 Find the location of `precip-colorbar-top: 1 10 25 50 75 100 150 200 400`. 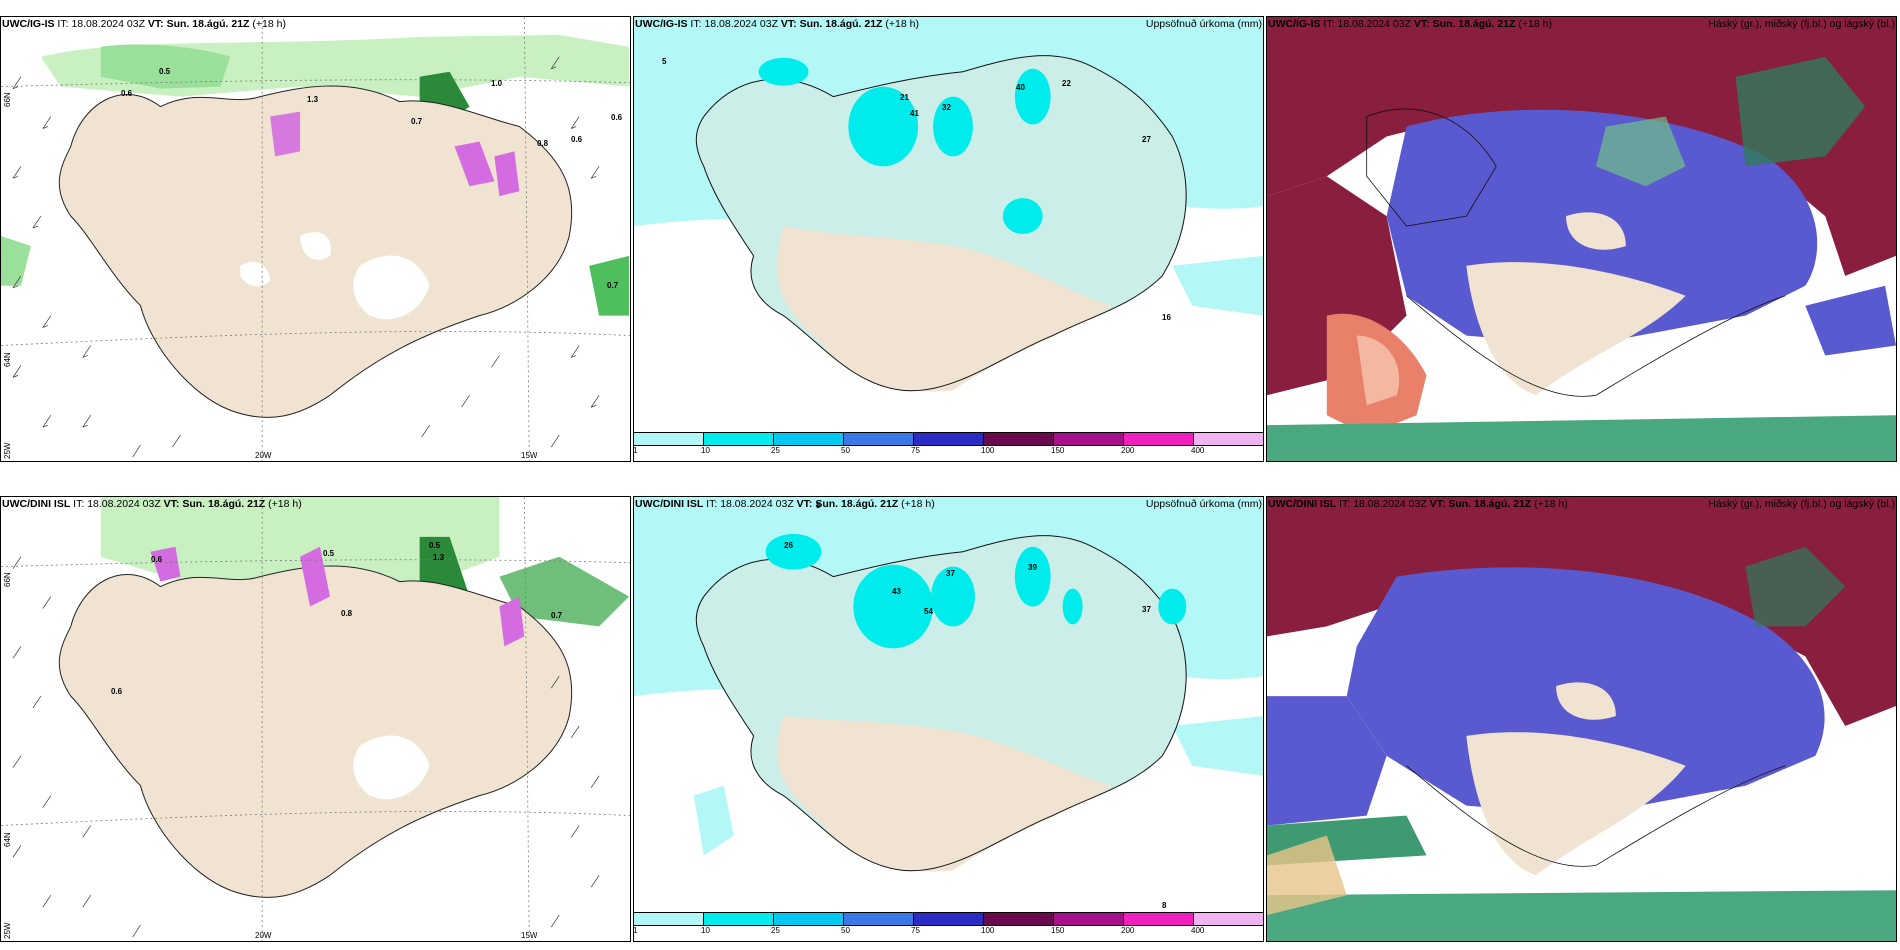

precip-colorbar-top: 1 10 25 50 75 100 150 200 400 is located at coordinates (948, 444).